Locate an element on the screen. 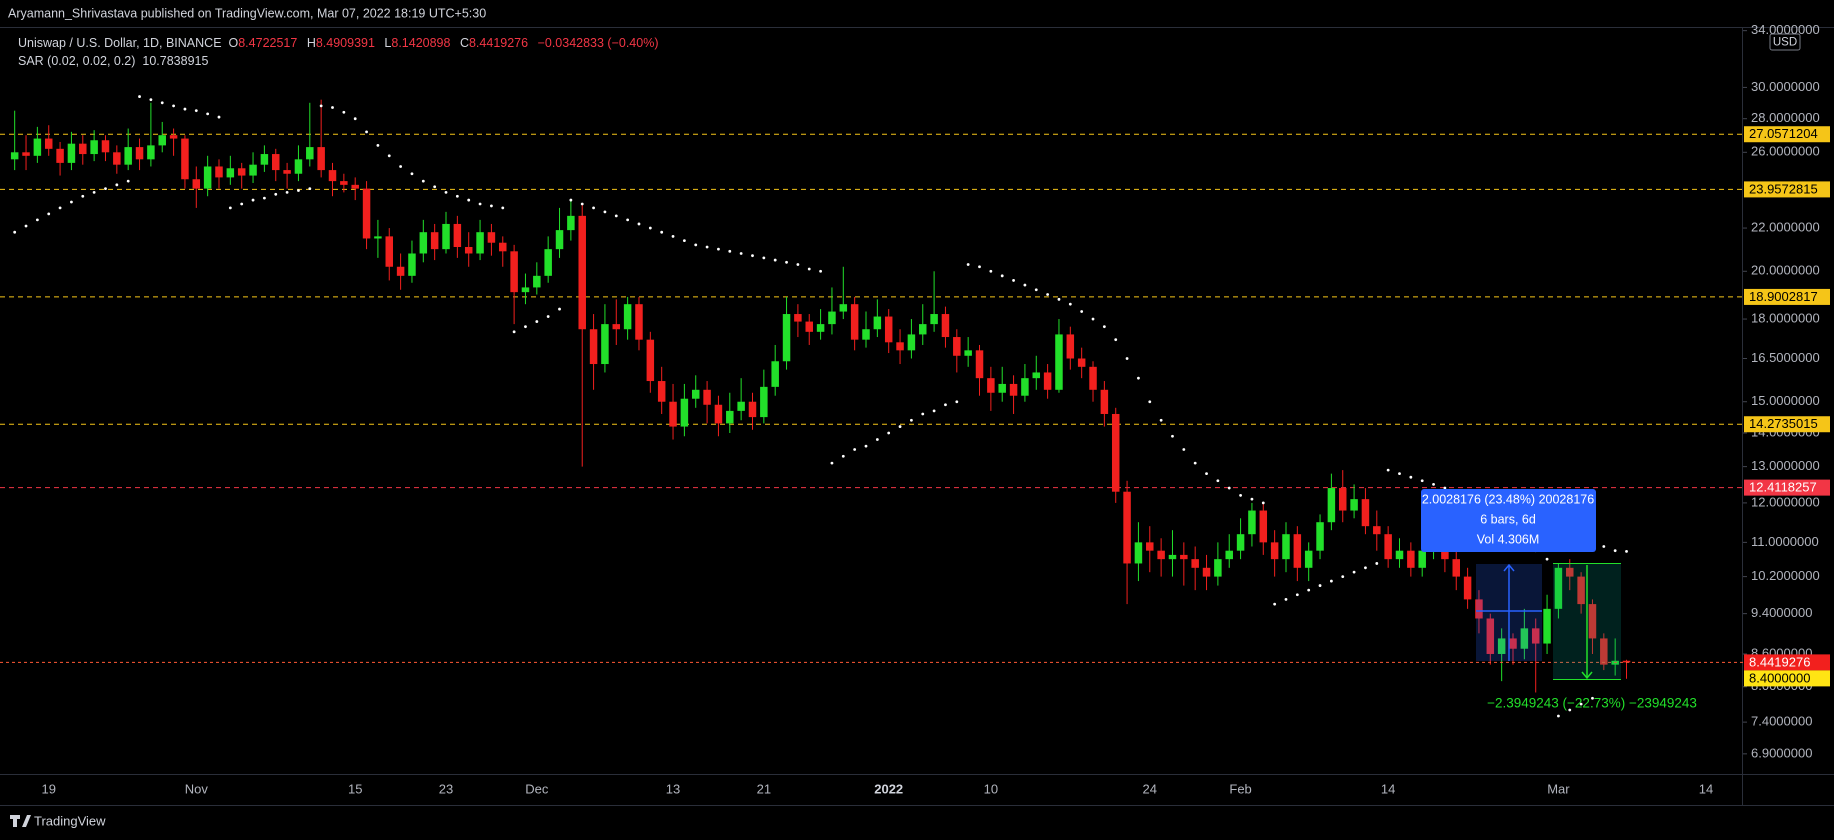  measure-label: 2.0028176 (23.48%) 20028176 is located at coordinates (1508, 499).